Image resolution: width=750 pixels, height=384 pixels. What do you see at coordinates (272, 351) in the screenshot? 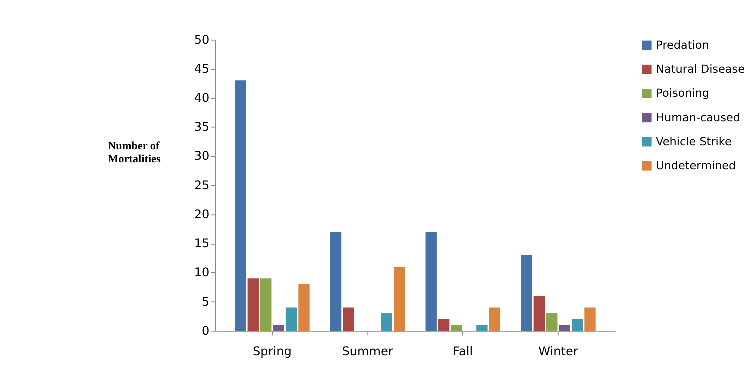
I see `x-tick-label: Spring` at bounding box center [272, 351].